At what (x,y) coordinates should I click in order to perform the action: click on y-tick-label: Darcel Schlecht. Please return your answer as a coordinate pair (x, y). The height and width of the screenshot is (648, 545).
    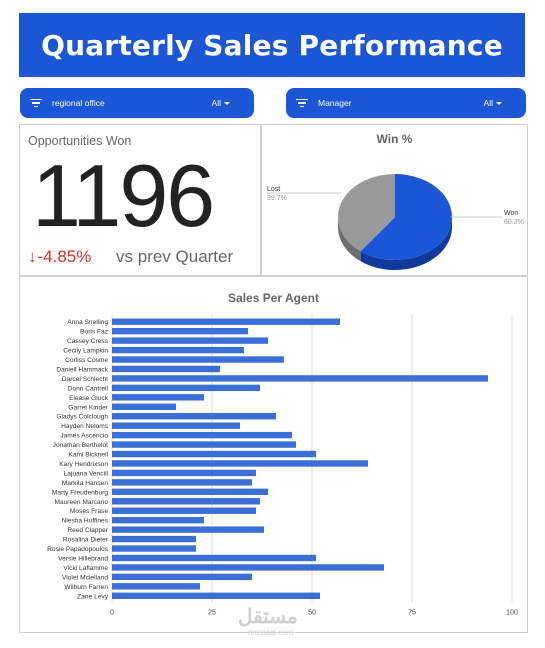
    Looking at the image, I should click on (85, 379).